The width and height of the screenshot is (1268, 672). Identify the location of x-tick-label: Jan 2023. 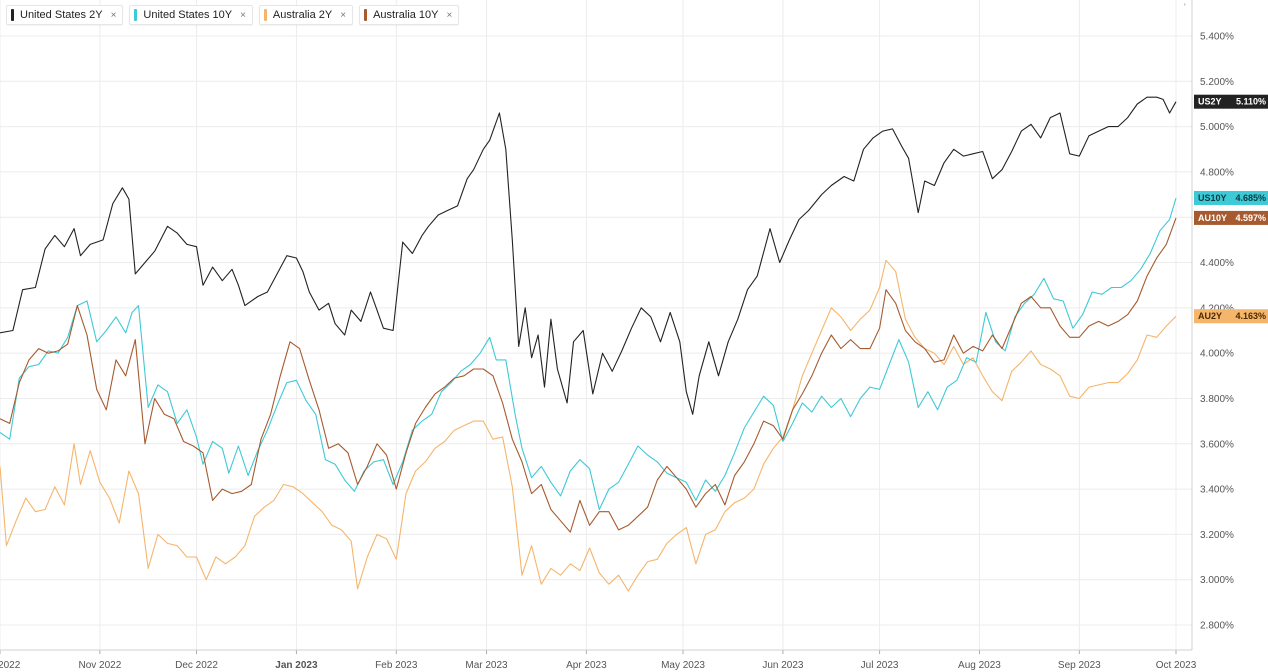
(296, 665).